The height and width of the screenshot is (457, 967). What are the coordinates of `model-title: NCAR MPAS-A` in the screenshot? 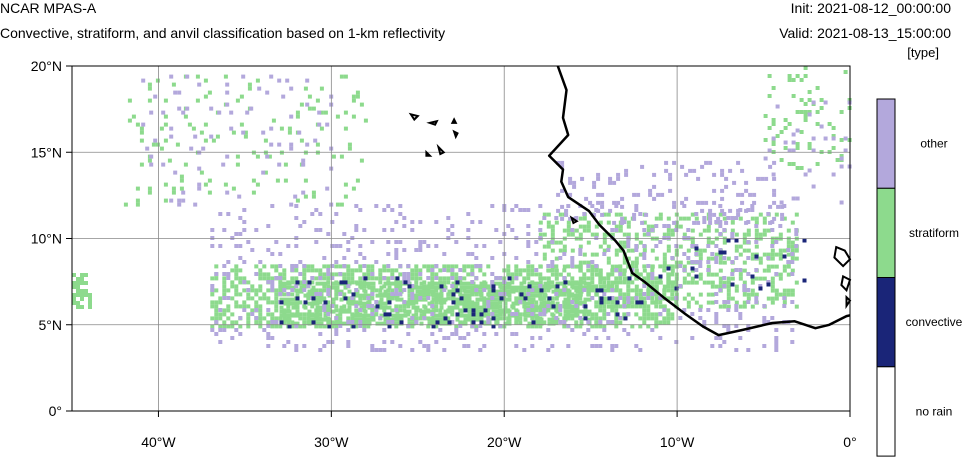 It's located at (48, 8).